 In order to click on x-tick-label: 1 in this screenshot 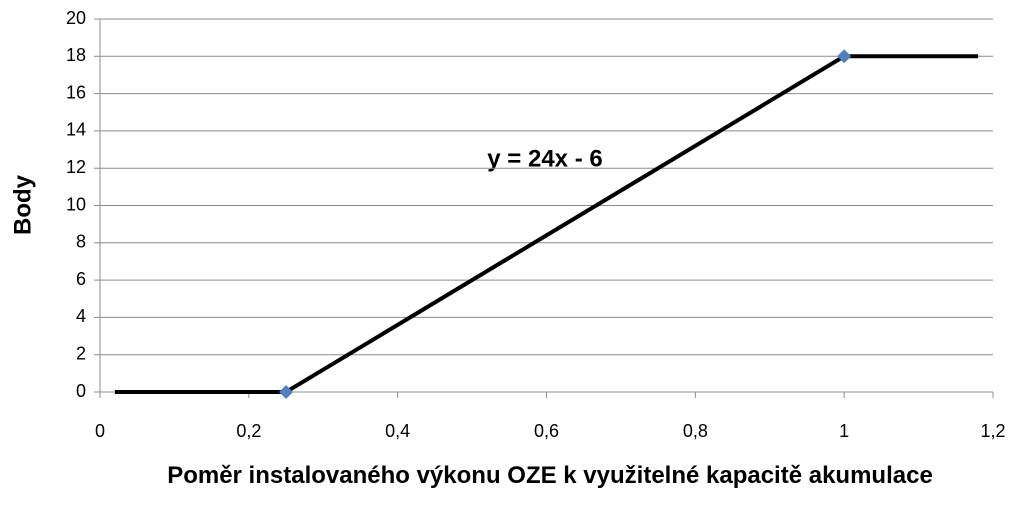, I will do `click(844, 431)`.